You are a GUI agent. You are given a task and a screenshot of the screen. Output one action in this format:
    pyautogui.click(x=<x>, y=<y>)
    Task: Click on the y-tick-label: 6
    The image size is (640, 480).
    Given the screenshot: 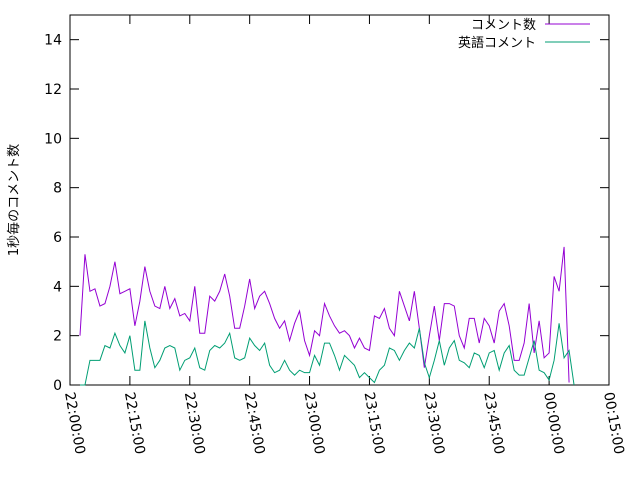 What is the action you would take?
    pyautogui.click(x=57, y=238)
    